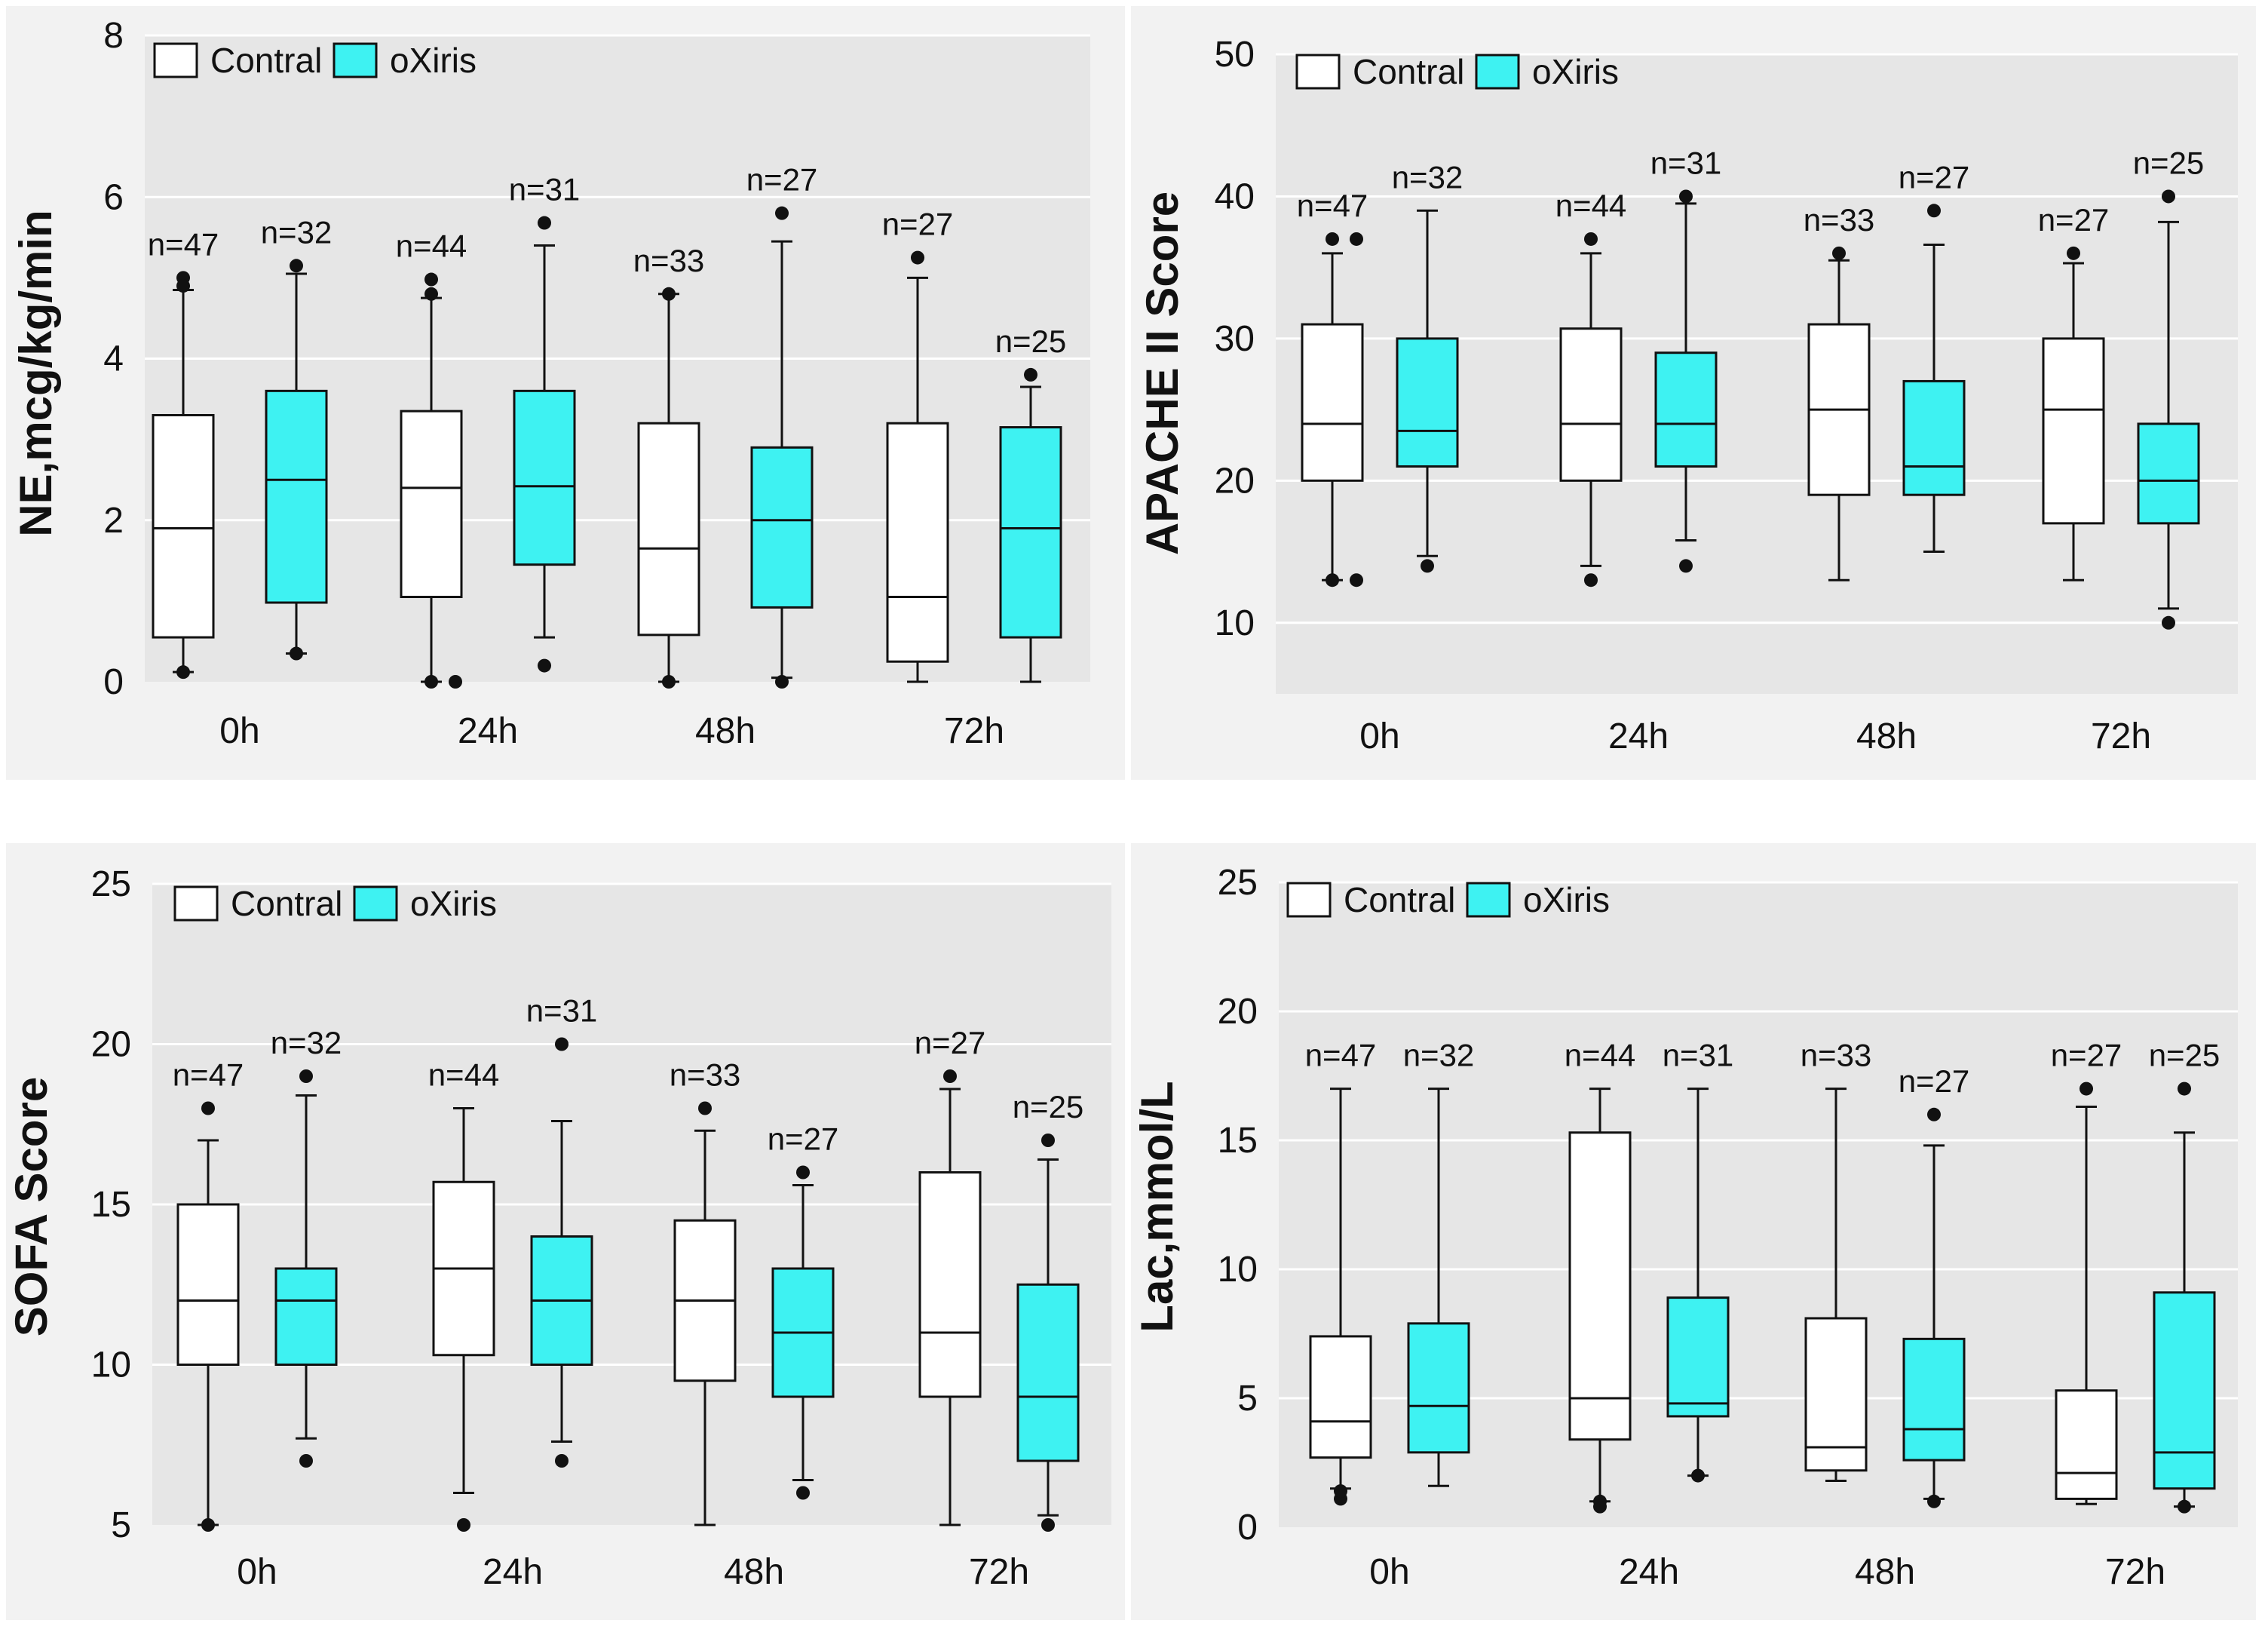 The image size is (2268, 1626). What do you see at coordinates (754, 1572) in the screenshot?
I see `x-tick-label: 48h` at bounding box center [754, 1572].